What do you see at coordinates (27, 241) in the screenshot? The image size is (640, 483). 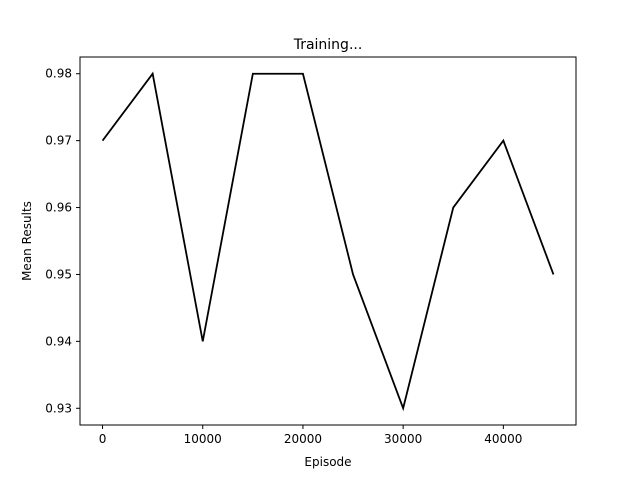 I see `y-axis-label: Mean Results` at bounding box center [27, 241].